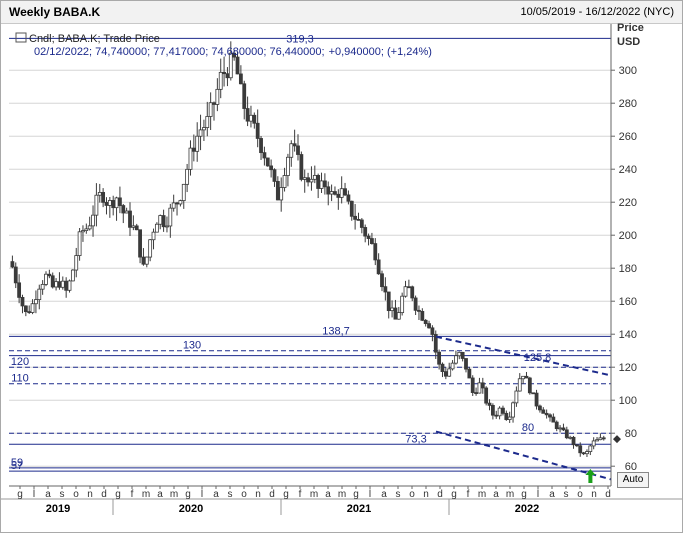  Describe the element at coordinates (58, 509) in the screenshot. I see `year-label: 2019` at that location.